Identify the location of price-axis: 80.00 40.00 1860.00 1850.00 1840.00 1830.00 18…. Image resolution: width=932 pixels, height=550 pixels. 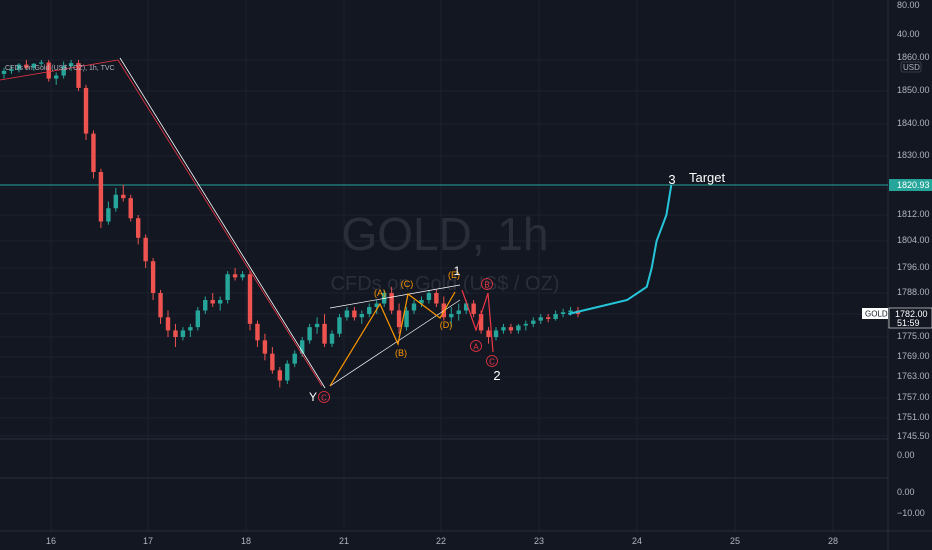
(913, 220).